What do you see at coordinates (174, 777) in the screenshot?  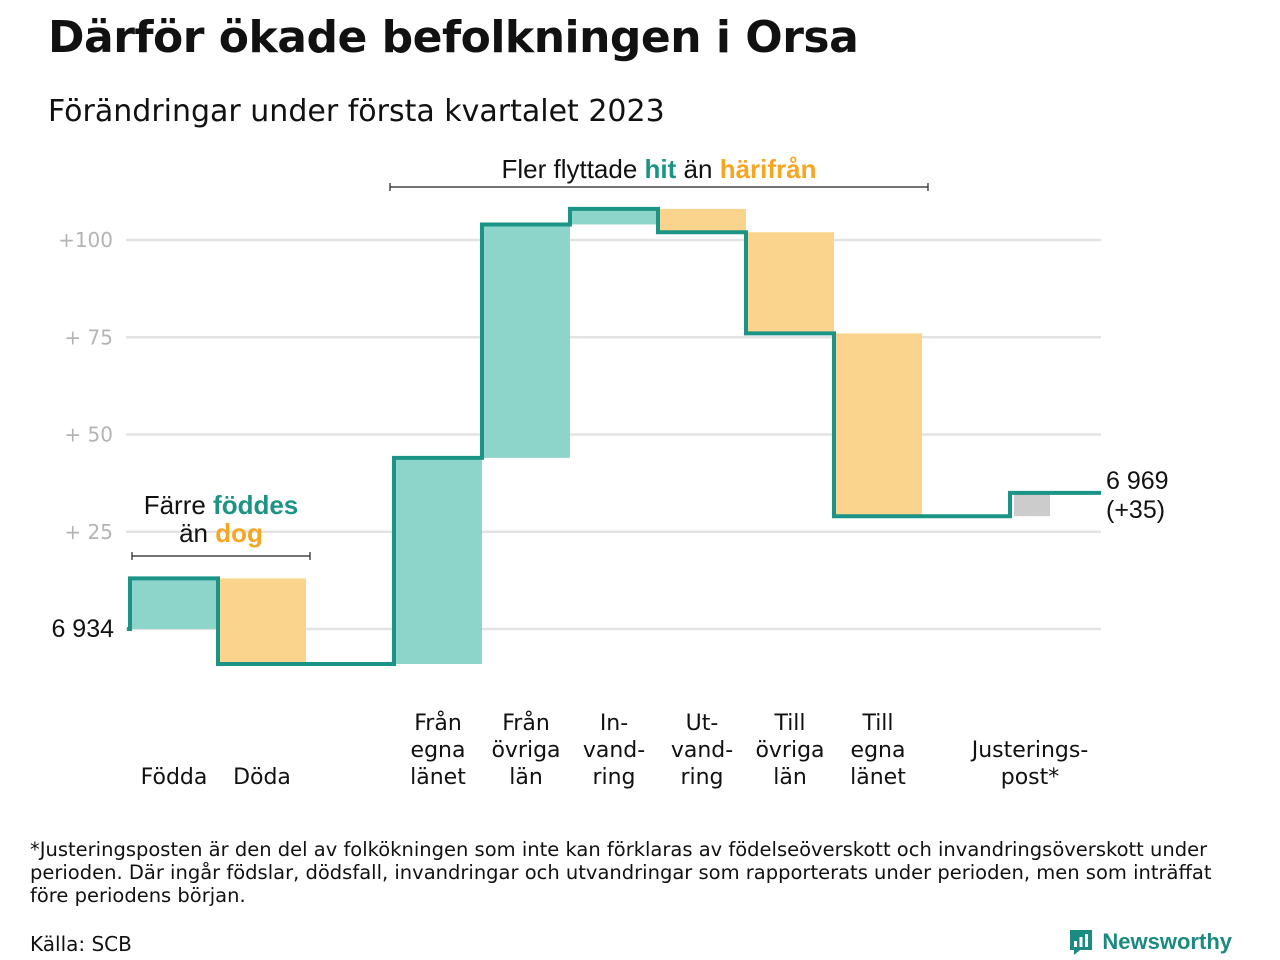 I see `category-label: Födda` at bounding box center [174, 777].